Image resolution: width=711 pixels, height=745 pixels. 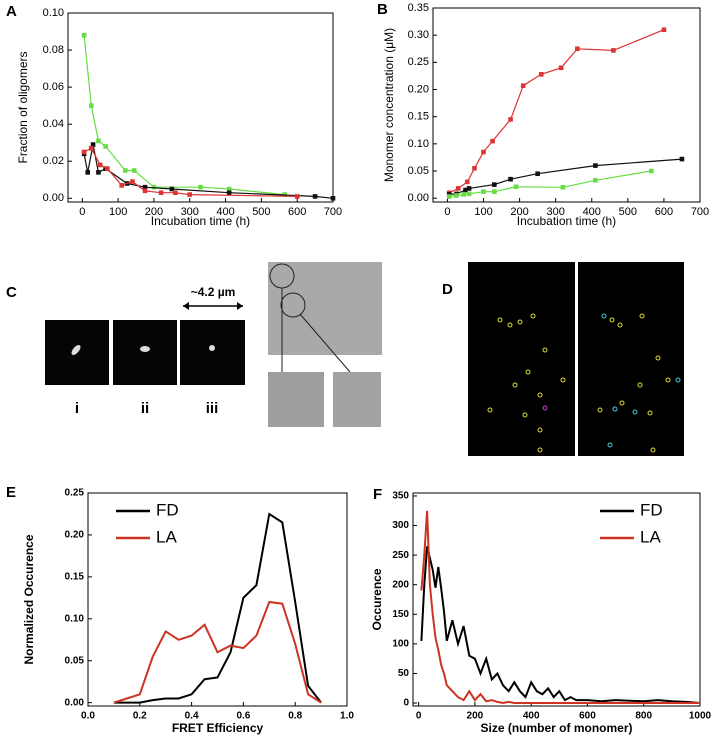 What do you see at coordinates (418, 171) in the screenshot?
I see `y-tick-label: 0.05` at bounding box center [418, 171].